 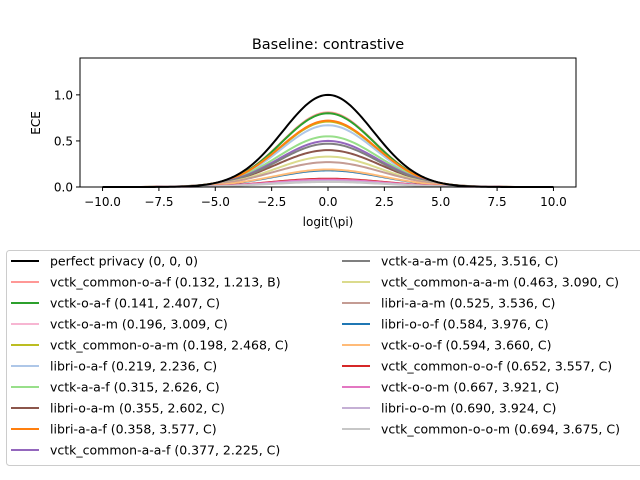 I want to click on legend-label: vctk-a-a-m (0.425, 3.516, C), so click(x=469, y=261).